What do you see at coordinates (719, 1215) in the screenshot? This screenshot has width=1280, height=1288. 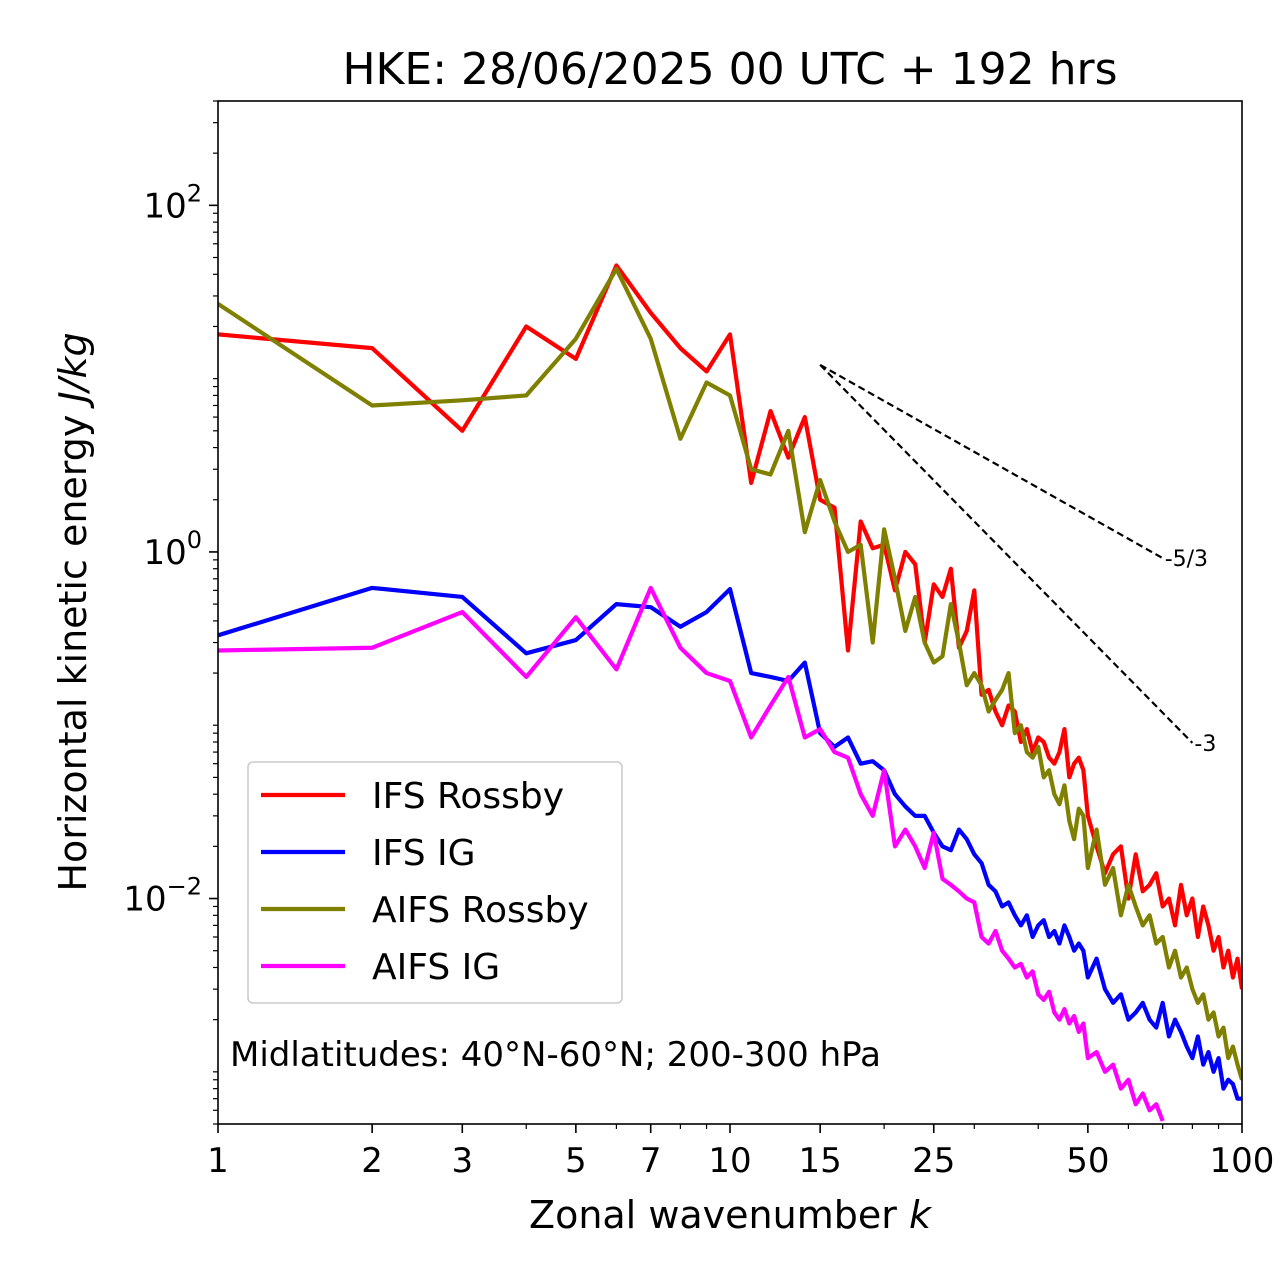 I see `x-axis-label-text: Zonal wavenumber` at bounding box center [719, 1215].